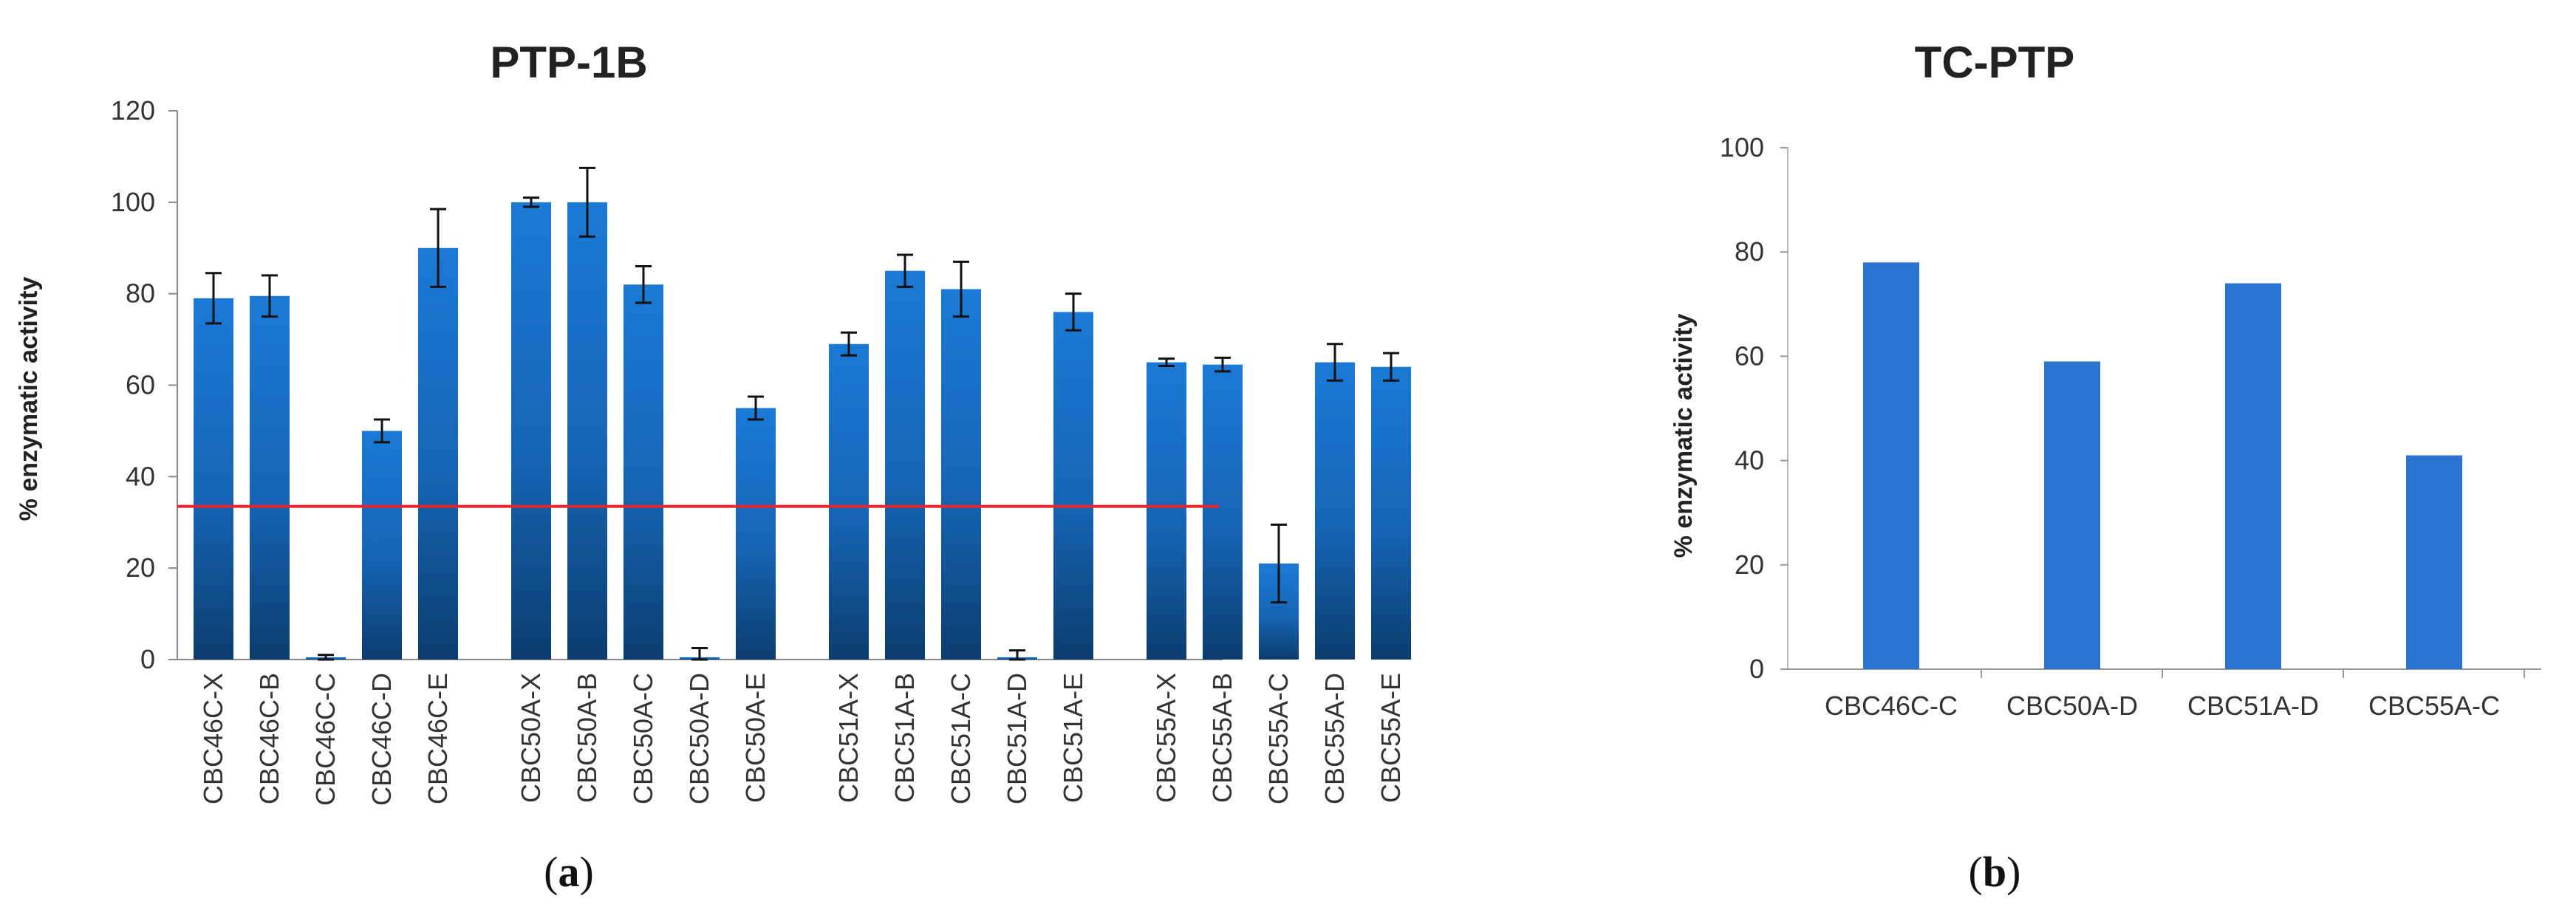 Image resolution: width=2576 pixels, height=904 pixels. I want to click on category-label: CBC55A-E, so click(1391, 738).